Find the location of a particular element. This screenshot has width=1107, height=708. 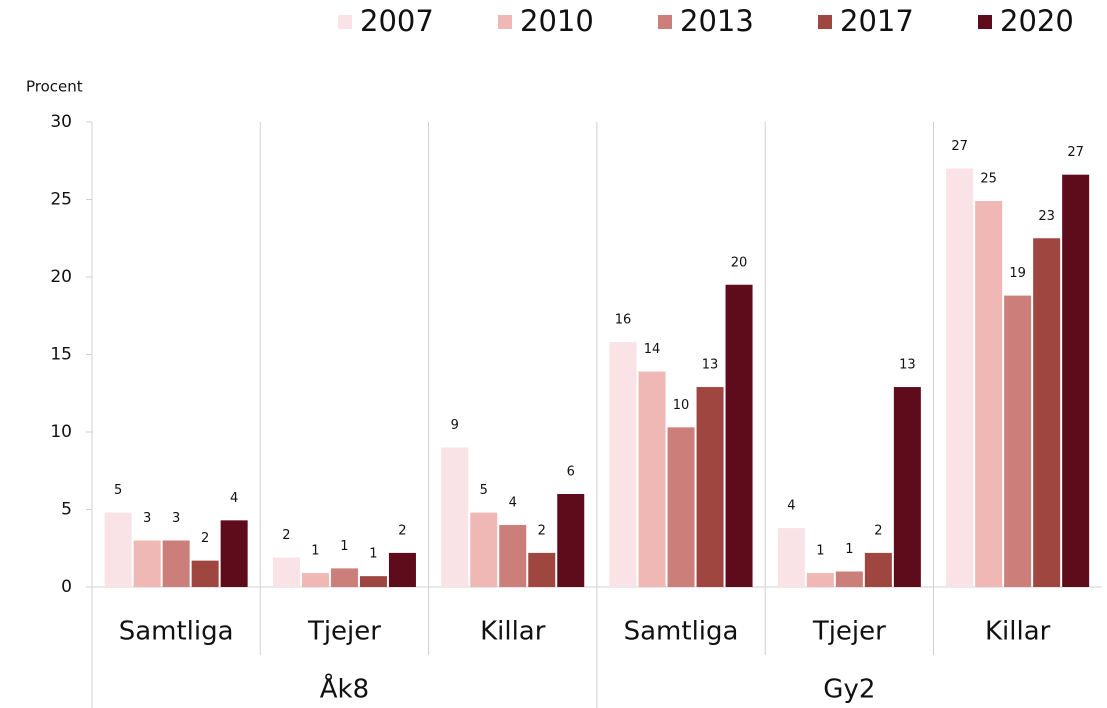

y-tick-label: 5 is located at coordinates (66, 510).